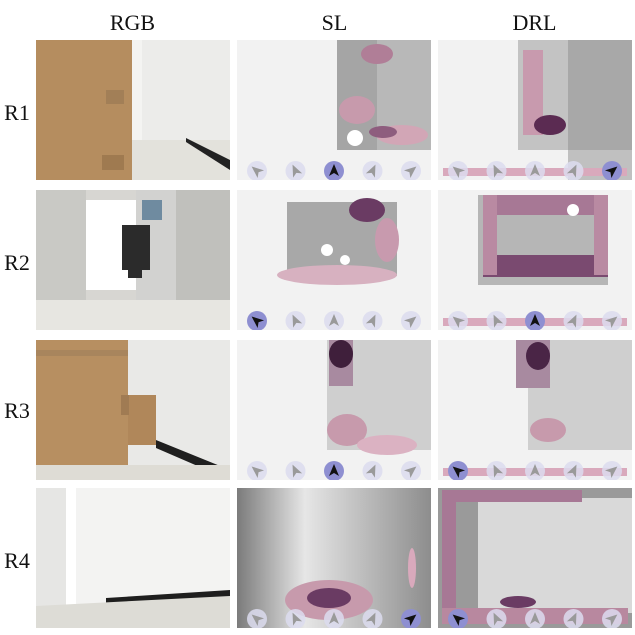 This screenshot has width=635, height=635. What do you see at coordinates (334, 110) in the screenshot?
I see `sl-map-r1` at bounding box center [334, 110].